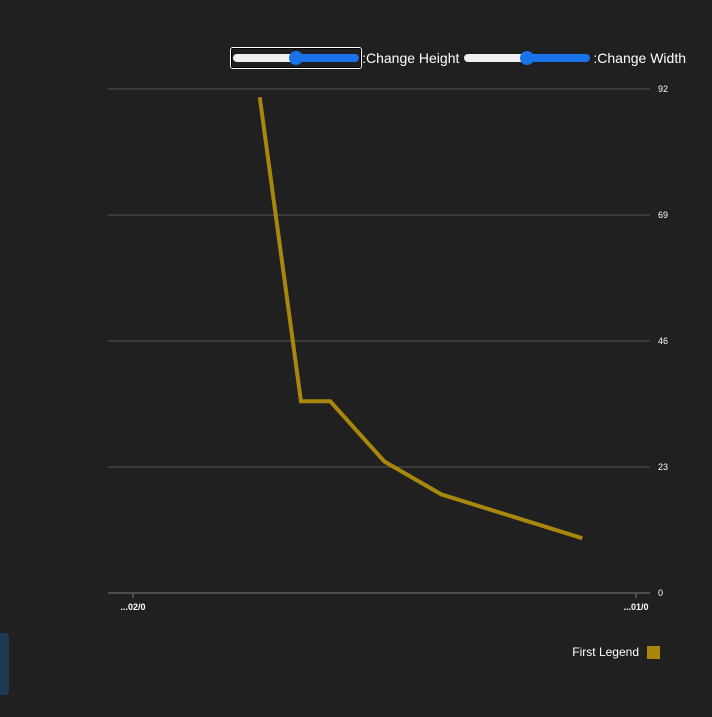  I want to click on side-panel-tab, so click(4, 664).